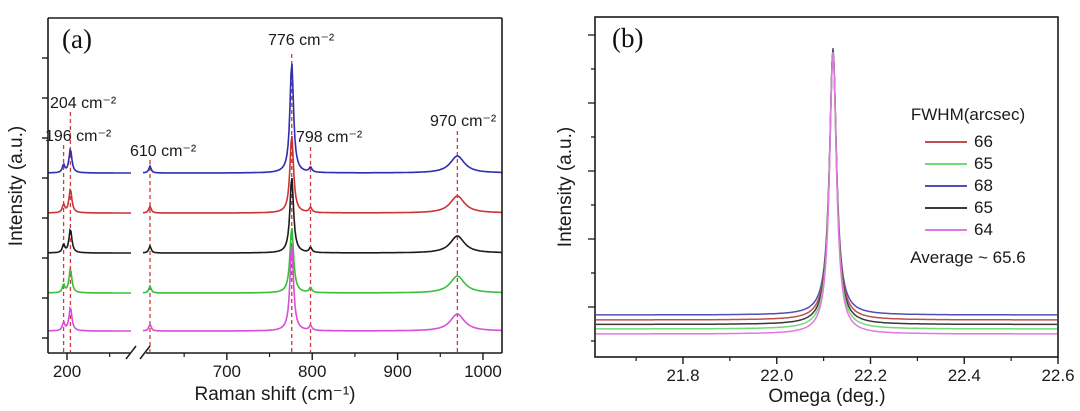  What do you see at coordinates (983, 185) in the screenshot?
I see `legend-fwhm-value: 68` at bounding box center [983, 185].